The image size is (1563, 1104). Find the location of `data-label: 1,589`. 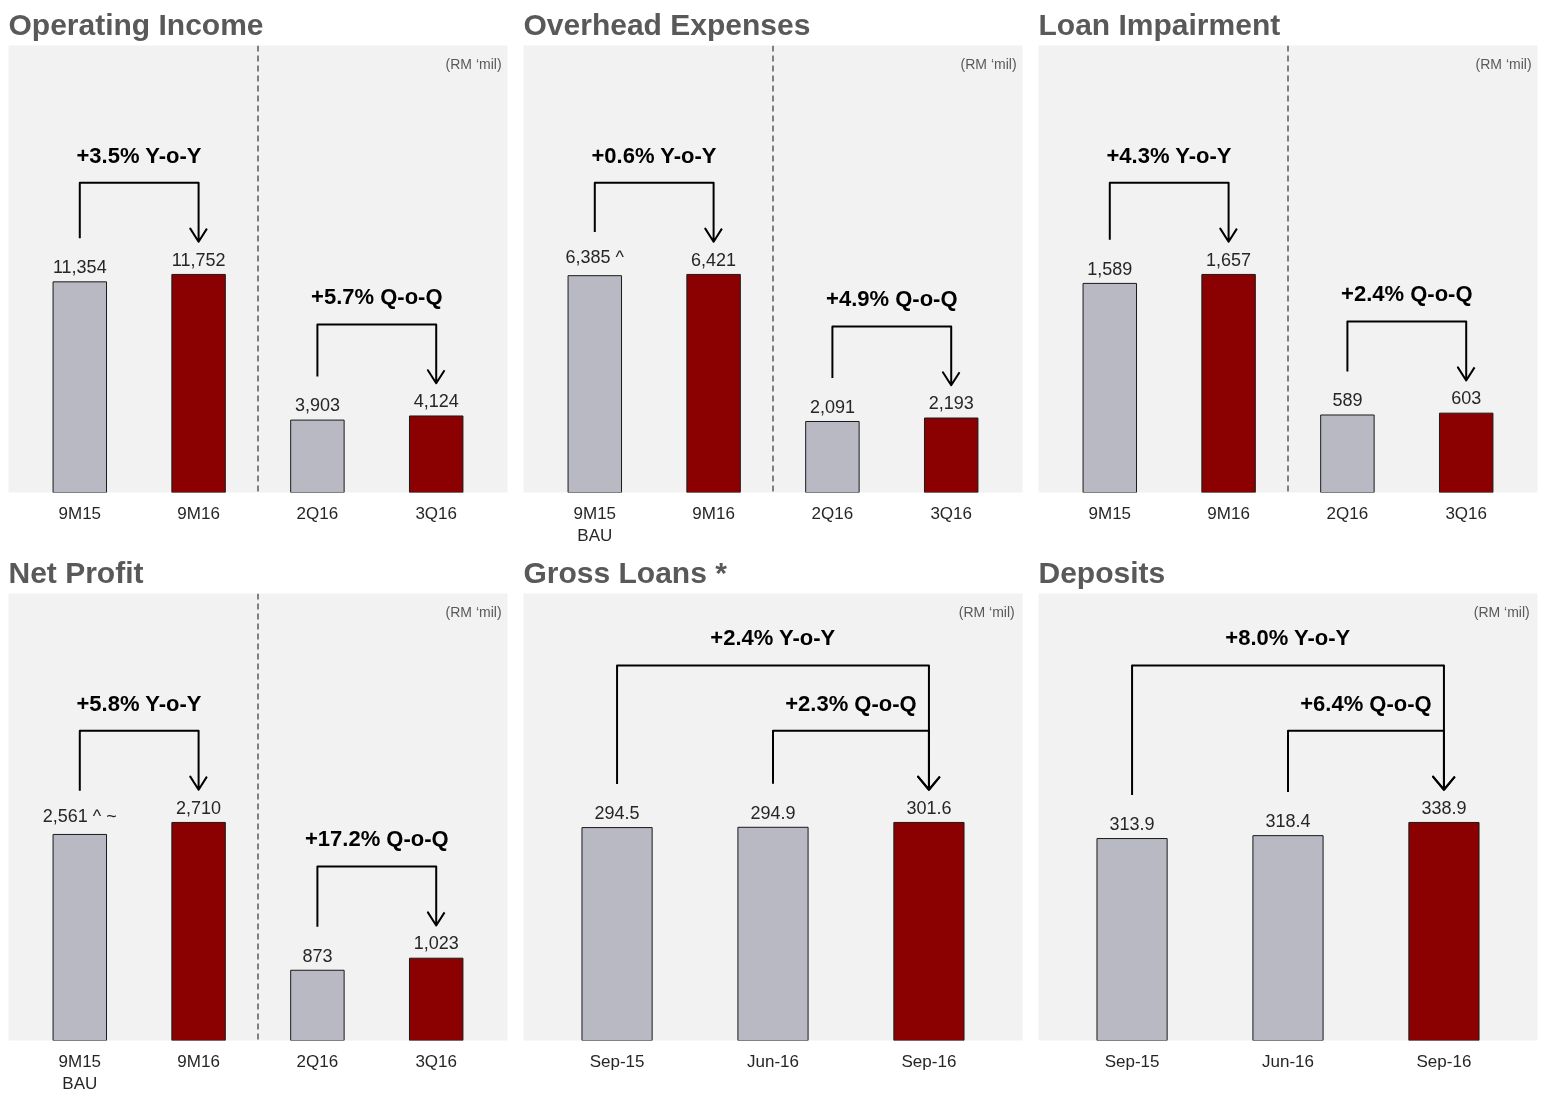

data-label: 1,589 is located at coordinates (1110, 268).